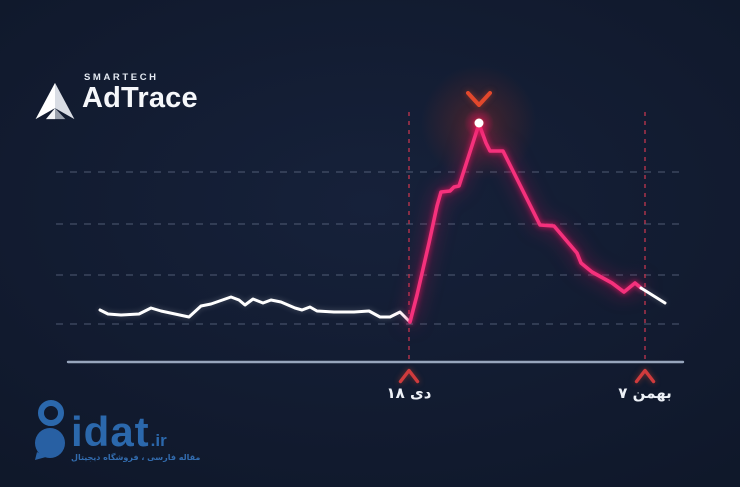  Describe the element at coordinates (55, 101) in the screenshot. I see `adtrace-logo-icon` at that location.